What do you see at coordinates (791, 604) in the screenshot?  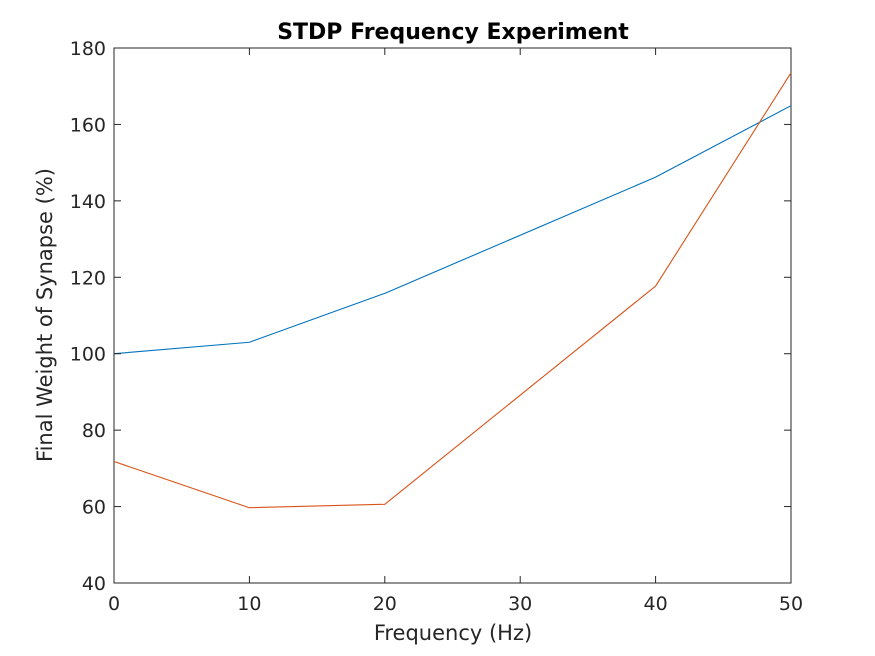 I see `x-tick-label: 50` at bounding box center [791, 604].